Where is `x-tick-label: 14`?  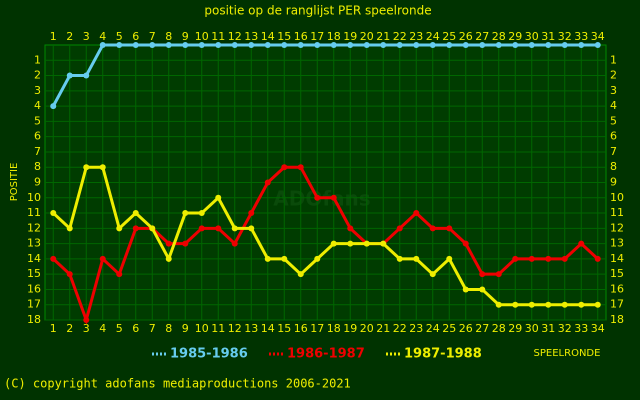 x-tick-label: 14 is located at coordinates (268, 328).